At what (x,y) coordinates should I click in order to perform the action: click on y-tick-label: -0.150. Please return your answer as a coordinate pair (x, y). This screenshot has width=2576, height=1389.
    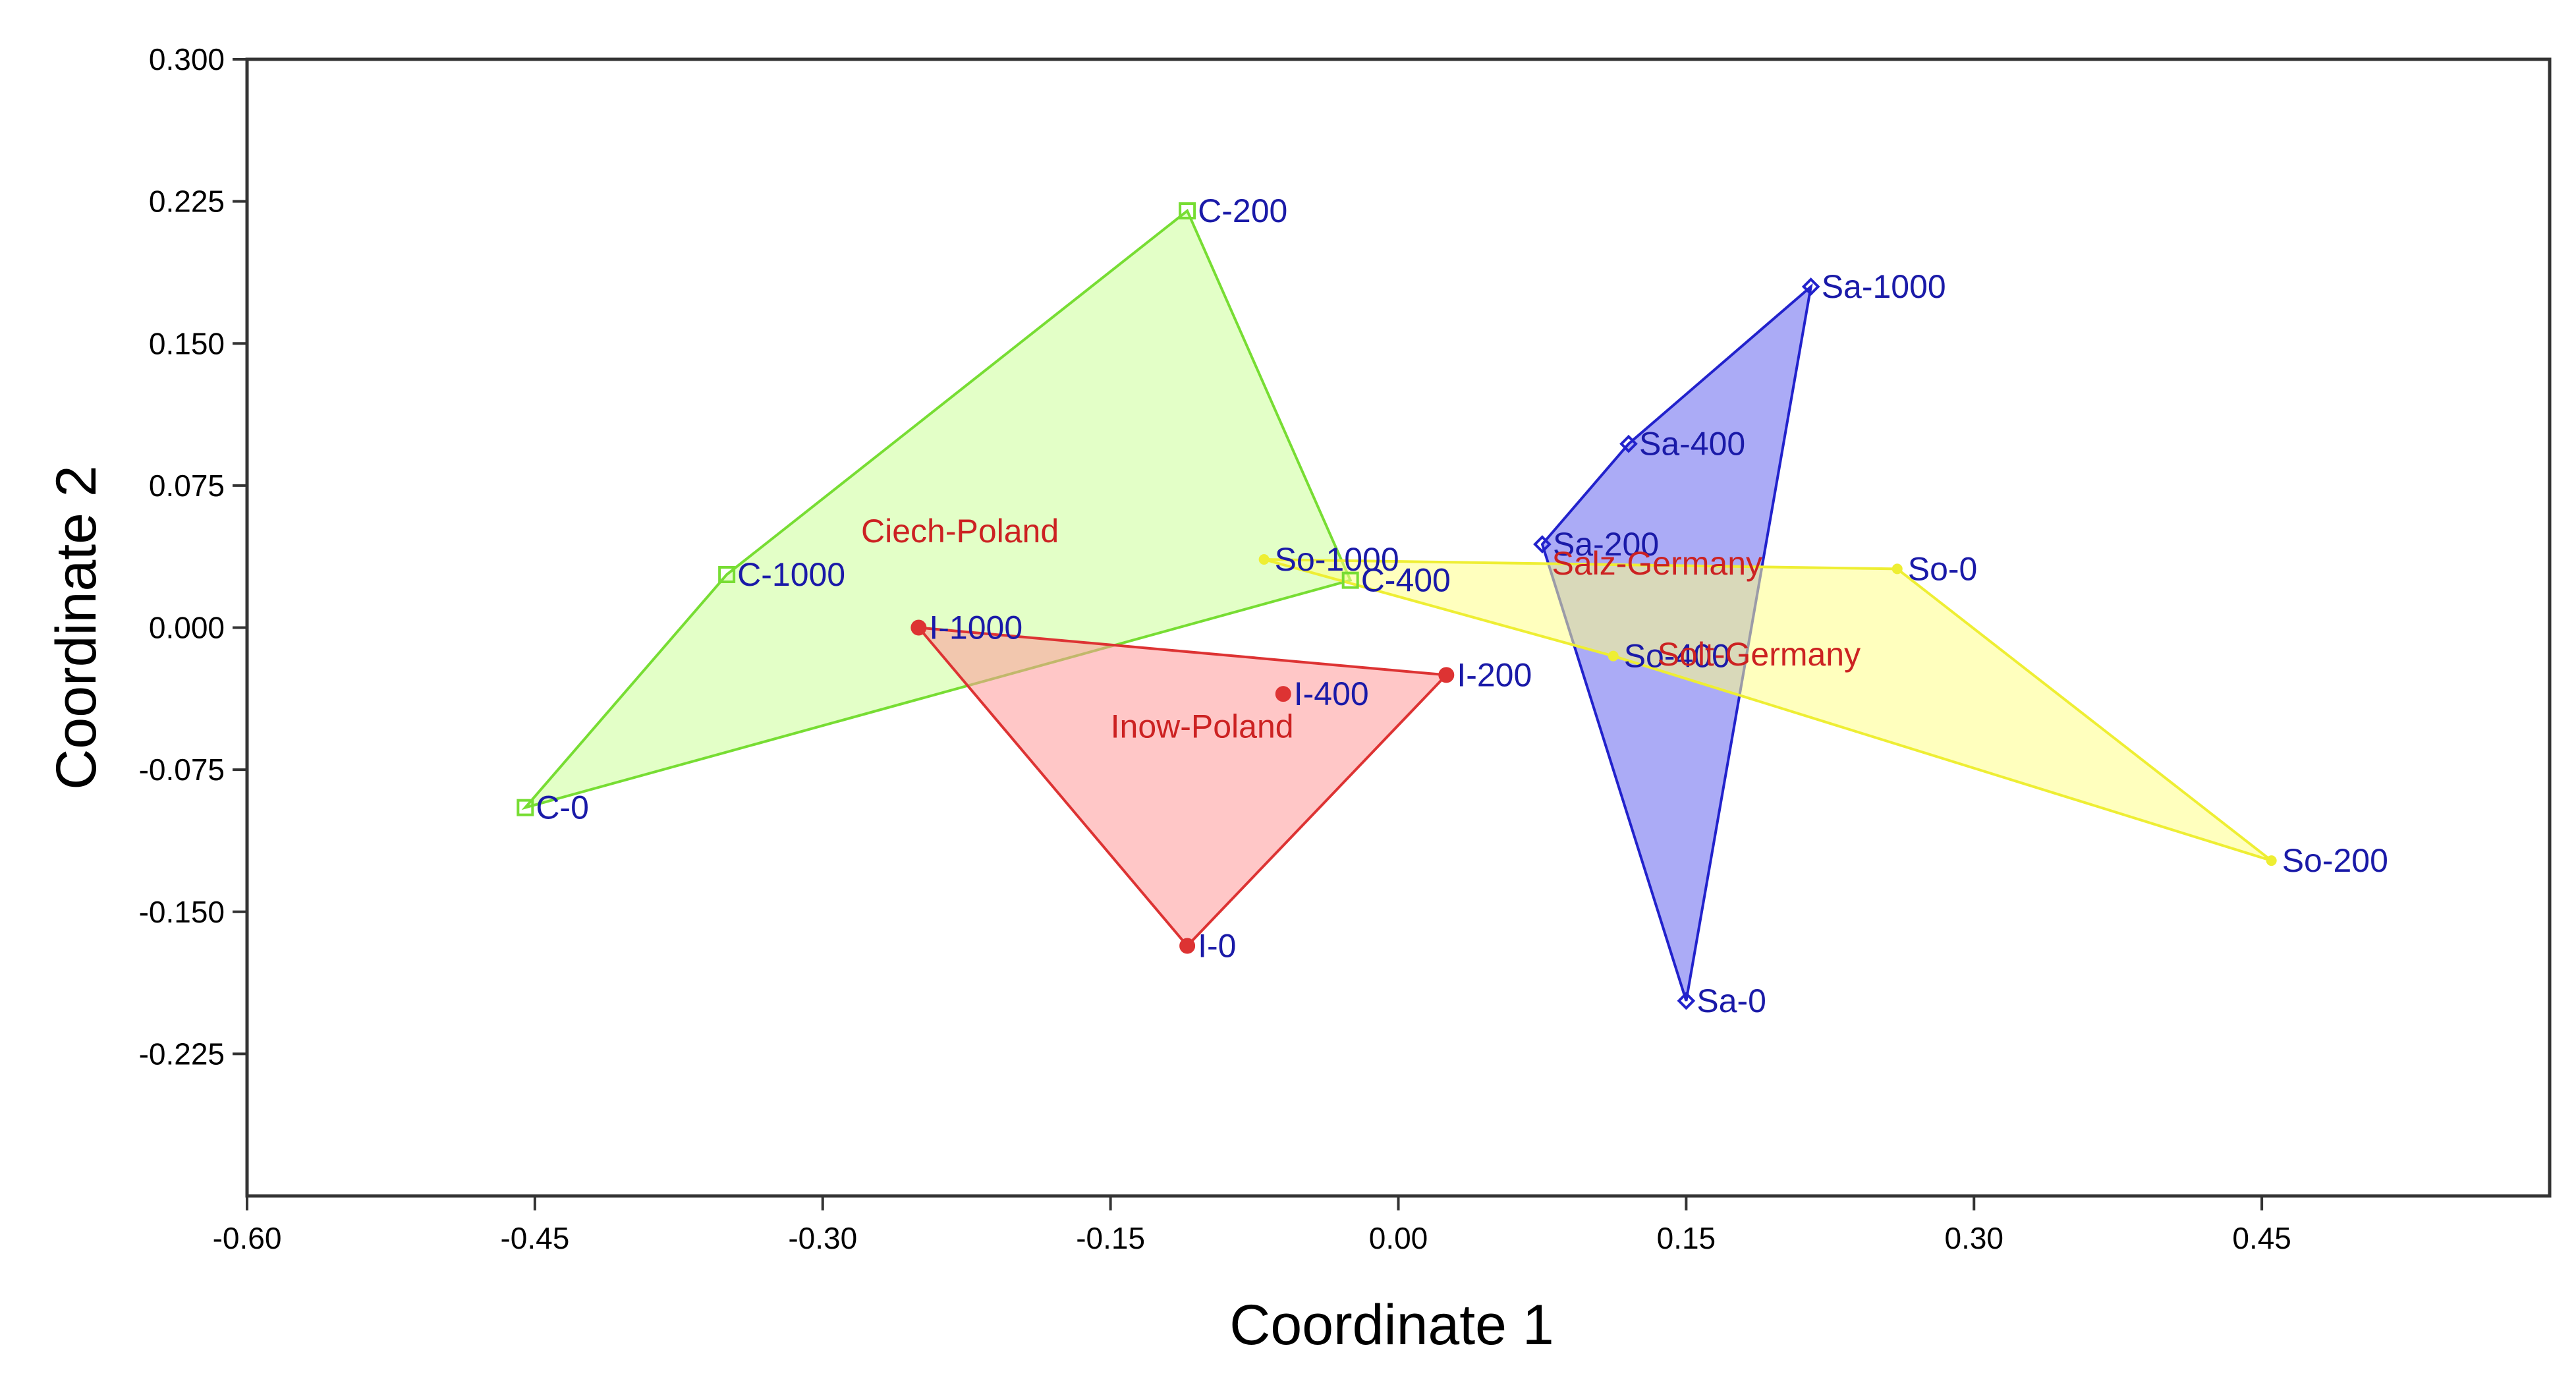
    Looking at the image, I should click on (182, 912).